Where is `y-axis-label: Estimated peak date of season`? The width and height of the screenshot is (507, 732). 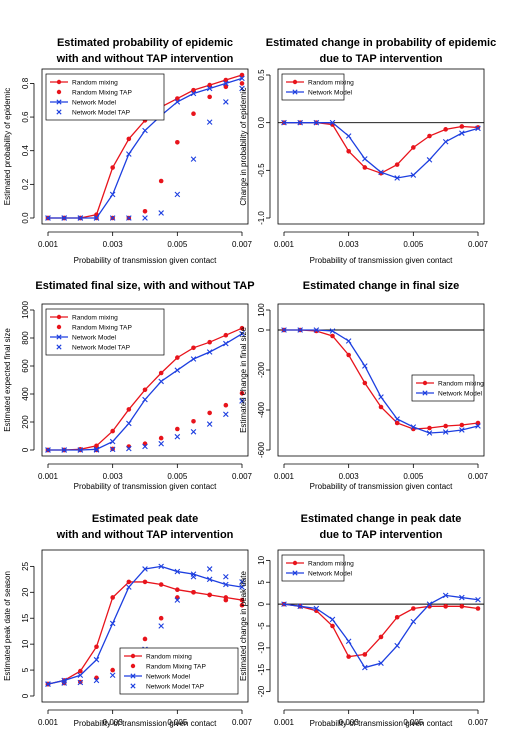 y-axis-label: Estimated peak date of season is located at coordinates (7, 626).